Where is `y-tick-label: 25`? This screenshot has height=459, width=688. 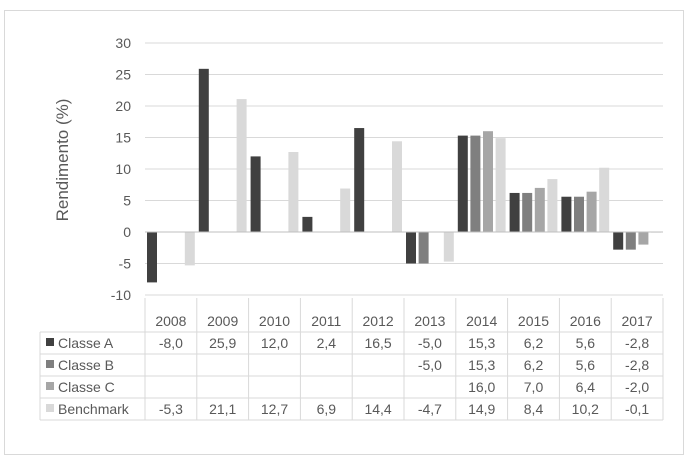 y-tick-label: 25 is located at coordinates (123, 75).